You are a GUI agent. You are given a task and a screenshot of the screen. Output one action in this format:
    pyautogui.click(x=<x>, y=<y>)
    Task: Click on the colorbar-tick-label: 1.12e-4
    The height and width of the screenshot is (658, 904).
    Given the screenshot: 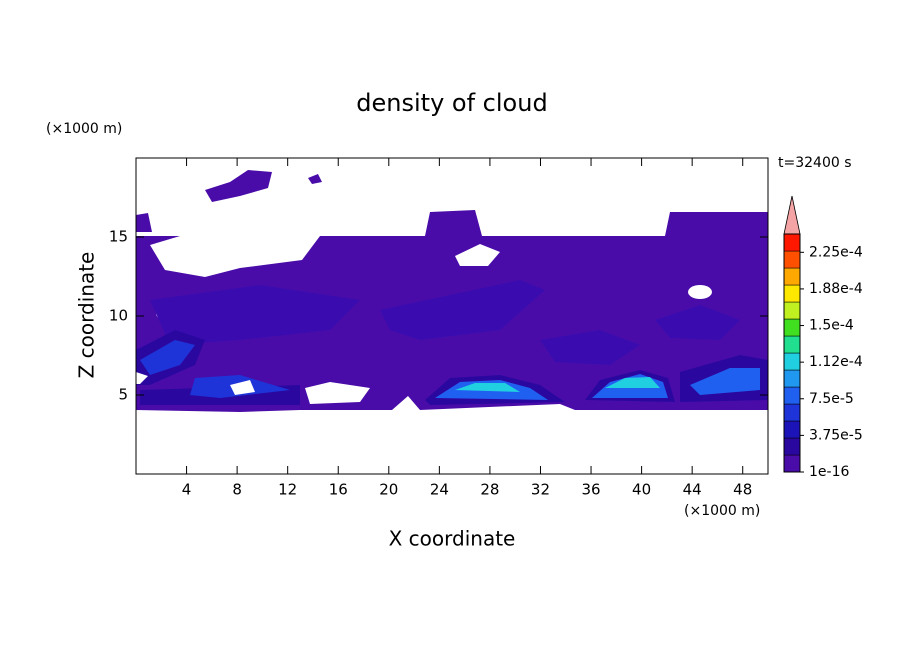 What is the action you would take?
    pyautogui.click(x=836, y=362)
    